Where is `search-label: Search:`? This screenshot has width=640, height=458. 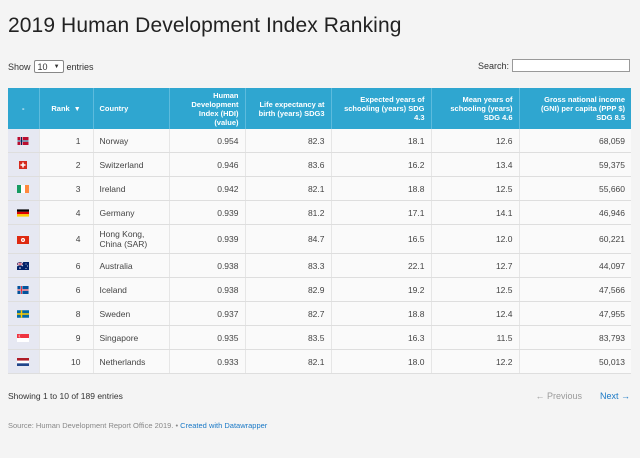
search-label: Search: is located at coordinates (493, 65).